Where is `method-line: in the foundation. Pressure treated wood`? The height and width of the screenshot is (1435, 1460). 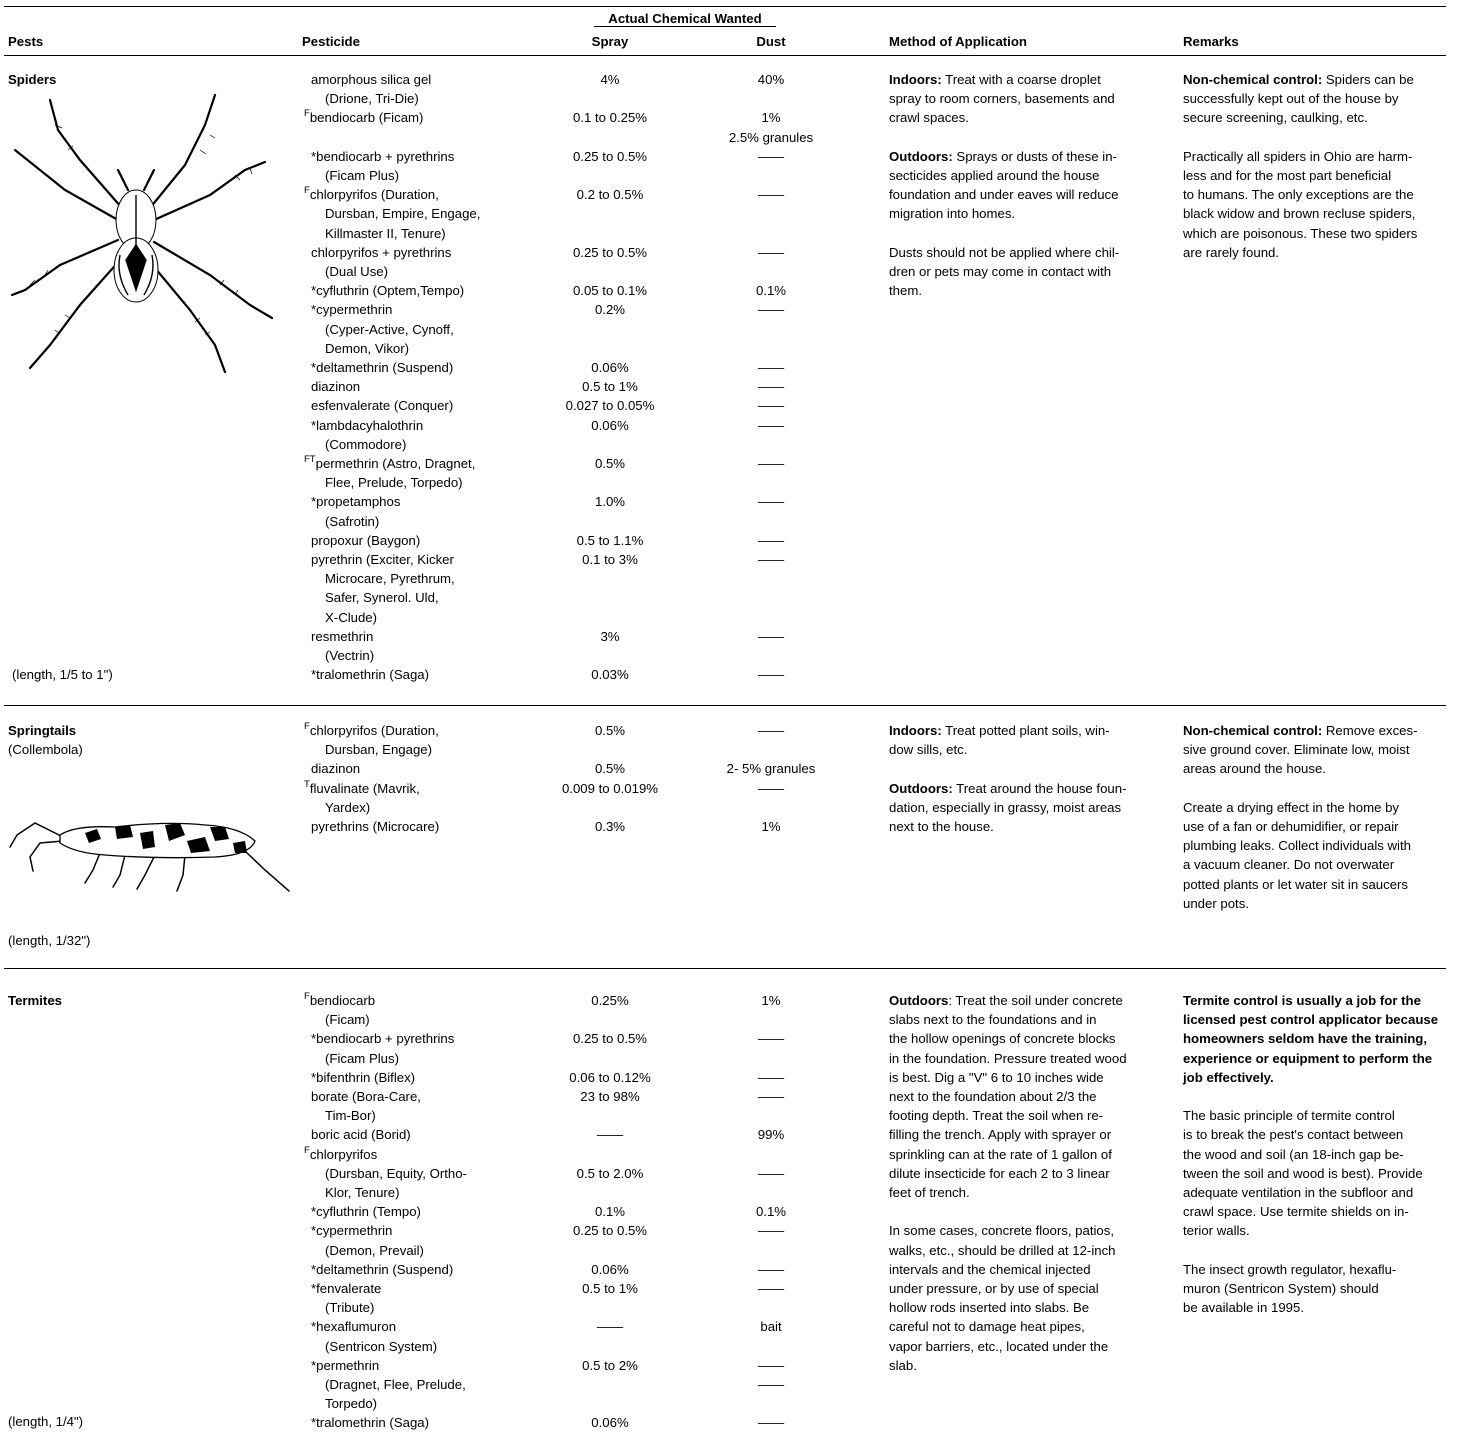
method-line: in the foundation. Pressure treated wood is located at coordinates (1008, 1058).